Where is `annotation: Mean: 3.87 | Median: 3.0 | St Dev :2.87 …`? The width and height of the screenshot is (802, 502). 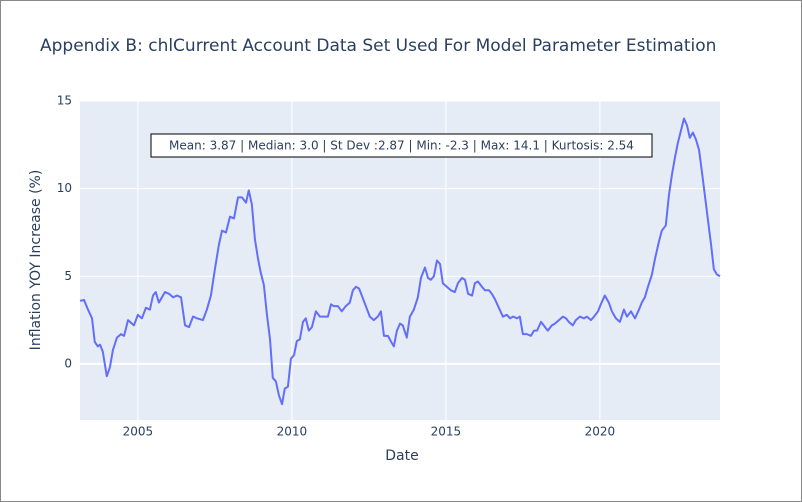 annotation: Mean: 3.87 | Median: 3.0 | St Dev :2.87 … is located at coordinates (401, 146).